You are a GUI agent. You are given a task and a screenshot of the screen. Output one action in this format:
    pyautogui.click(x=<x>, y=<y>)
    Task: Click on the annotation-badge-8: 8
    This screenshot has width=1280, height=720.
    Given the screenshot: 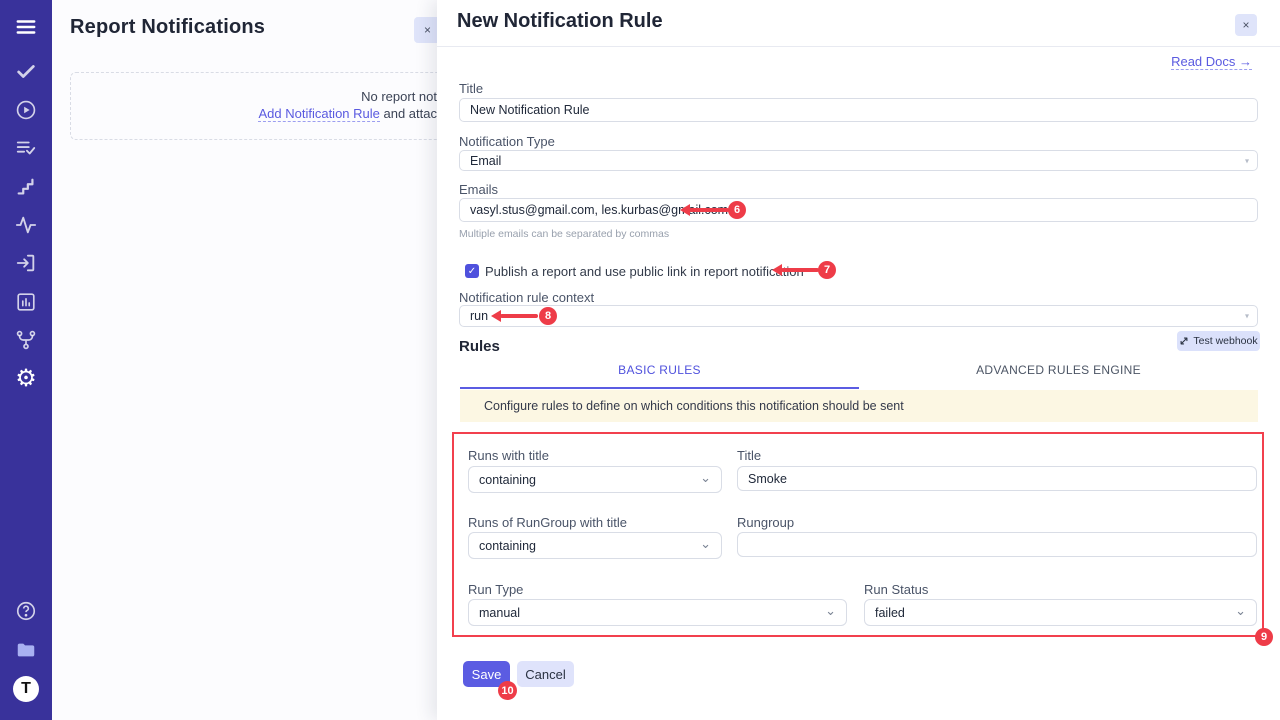 What is the action you would take?
    pyautogui.click(x=548, y=316)
    